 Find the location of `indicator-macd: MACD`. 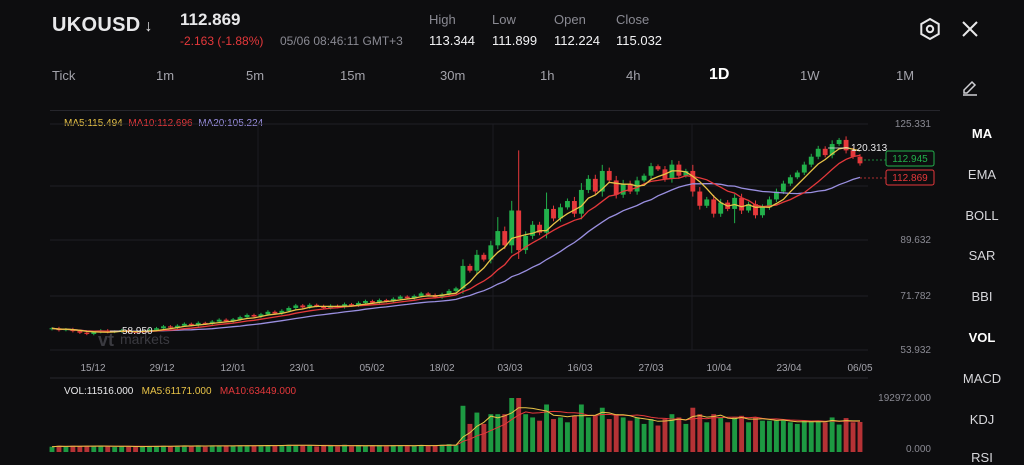

indicator-macd: MACD is located at coordinates (982, 378).